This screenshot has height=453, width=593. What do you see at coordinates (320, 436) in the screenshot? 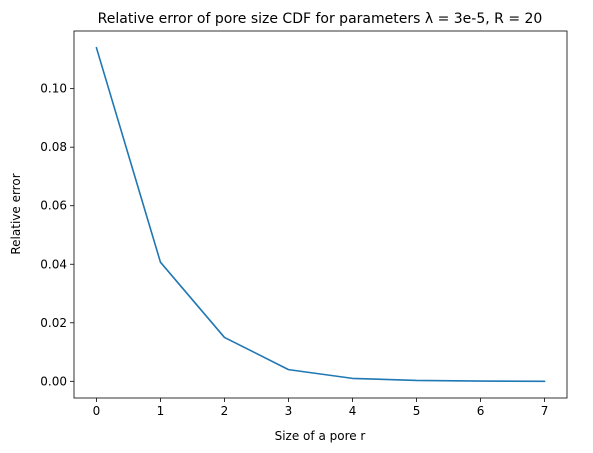
I see `x-axis-label: Size of a pore r` at bounding box center [320, 436].